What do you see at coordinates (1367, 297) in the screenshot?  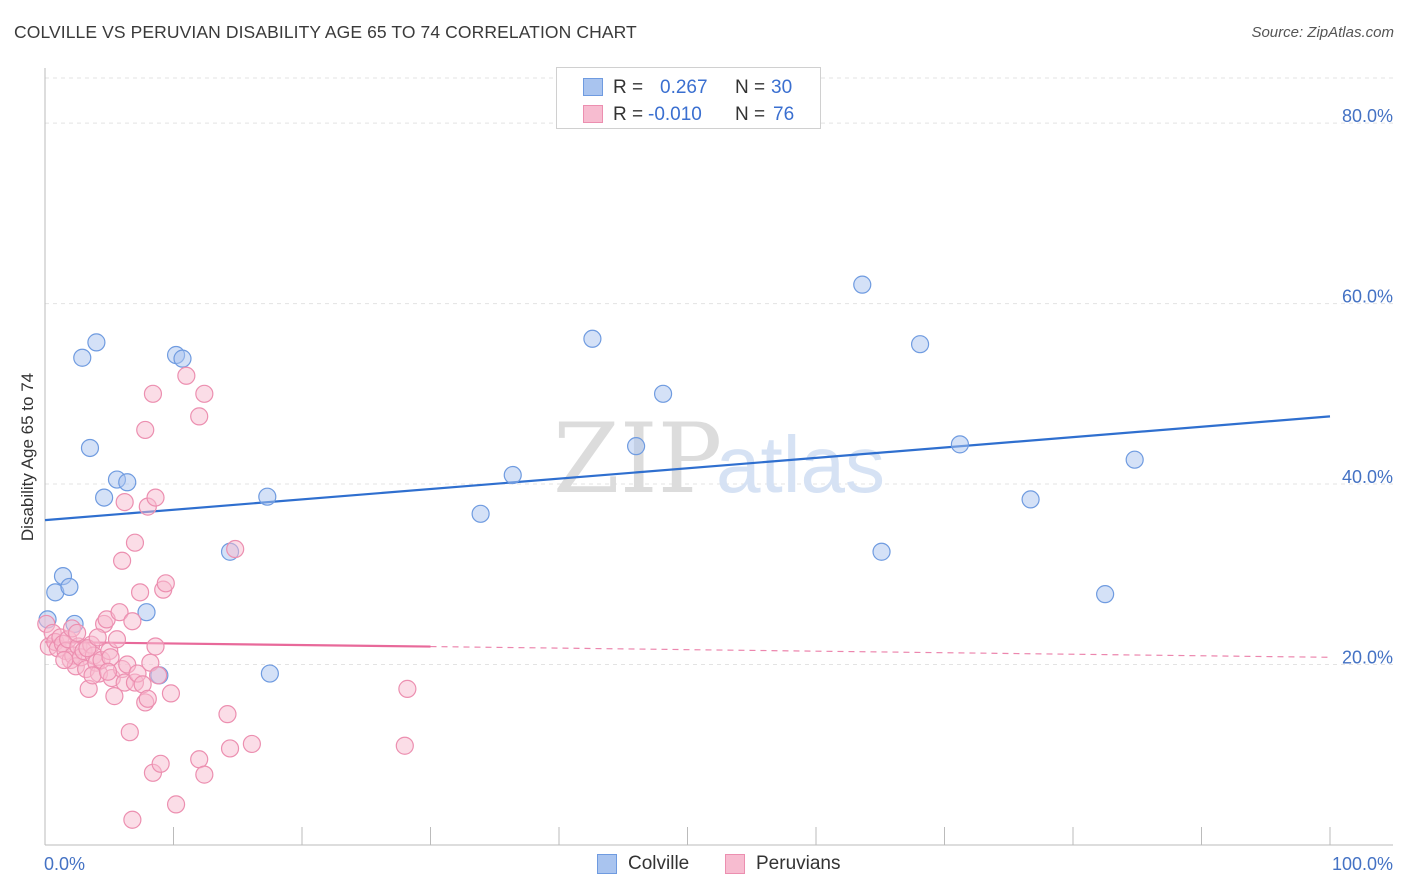 I see `y-tick-label: 60.0%` at bounding box center [1367, 297].